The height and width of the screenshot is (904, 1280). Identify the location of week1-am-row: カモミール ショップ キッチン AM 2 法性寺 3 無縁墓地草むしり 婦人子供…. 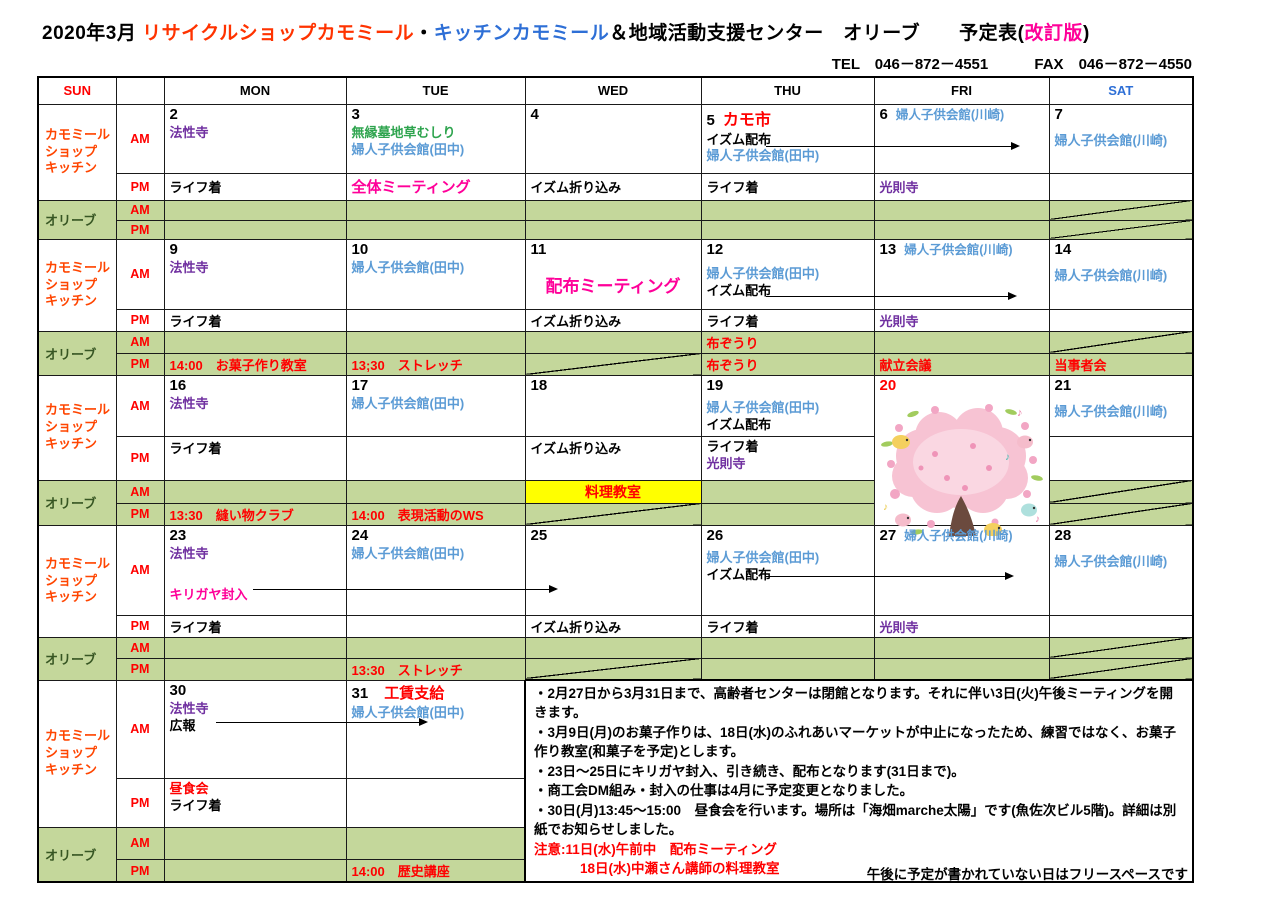
(615, 152).